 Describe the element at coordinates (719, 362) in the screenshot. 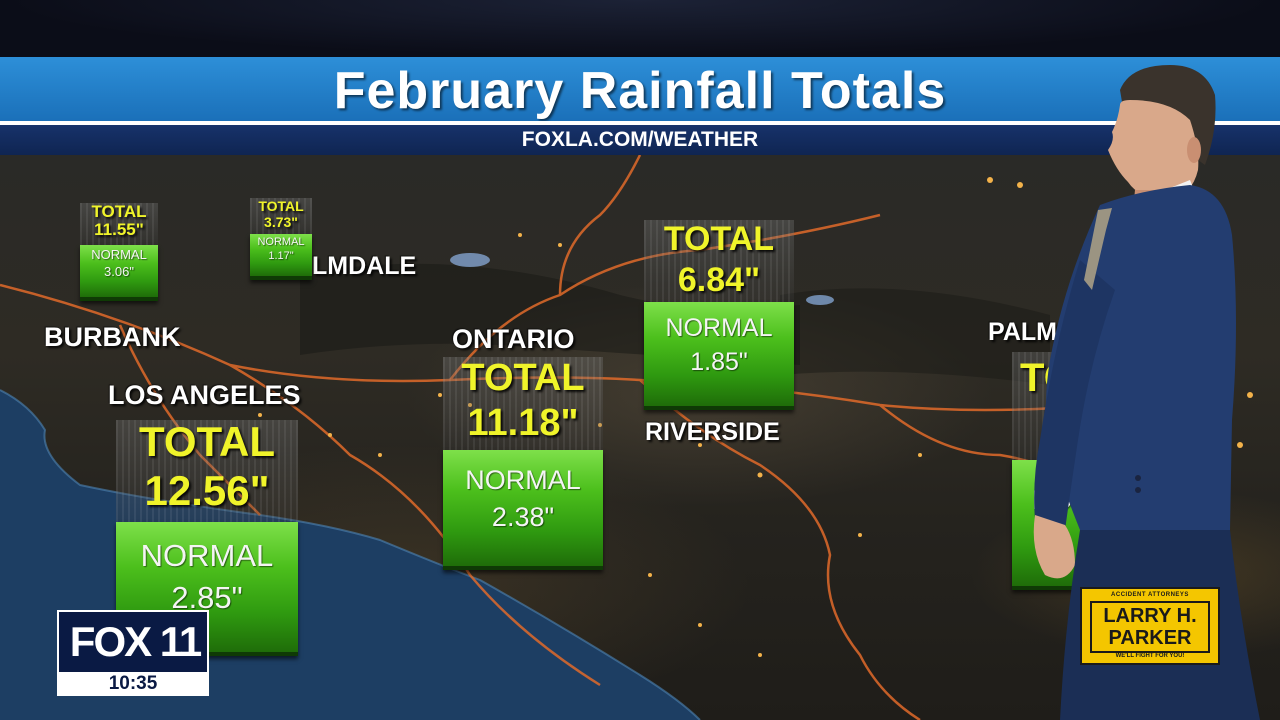

I see `normal-value: 1.85"` at that location.